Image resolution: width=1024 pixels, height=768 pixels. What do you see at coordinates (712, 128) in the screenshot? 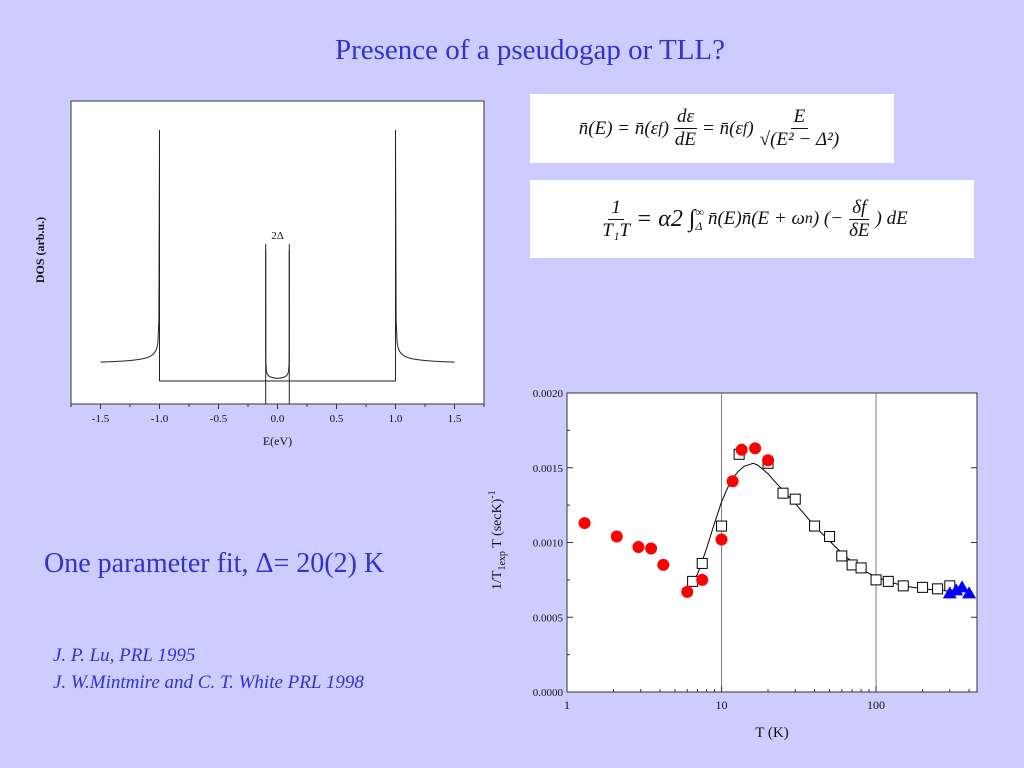
I see `equation-nbar: n̄(E) = n̄(ε f) dε dE = n̄(ε f) E √(E² − Δ²)` at bounding box center [712, 128].